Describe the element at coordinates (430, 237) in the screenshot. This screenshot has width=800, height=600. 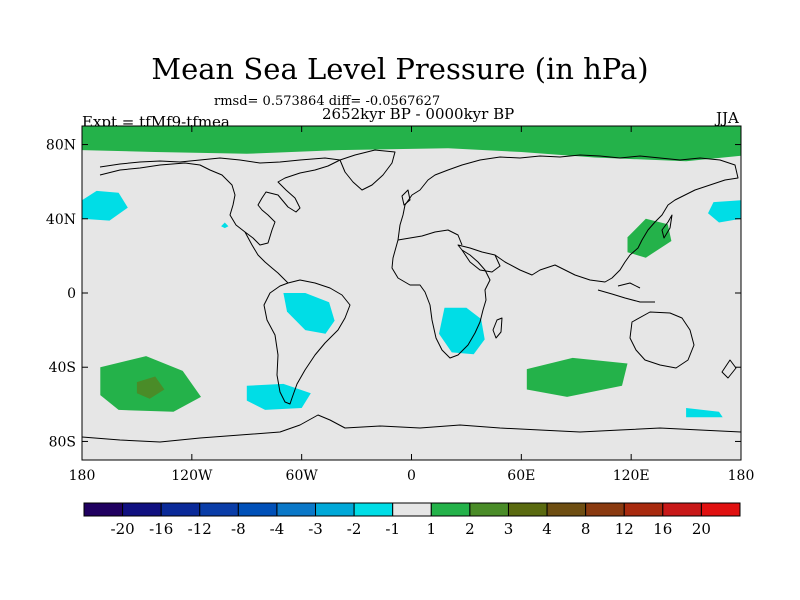
I see `coastline-mediterranean` at that location.